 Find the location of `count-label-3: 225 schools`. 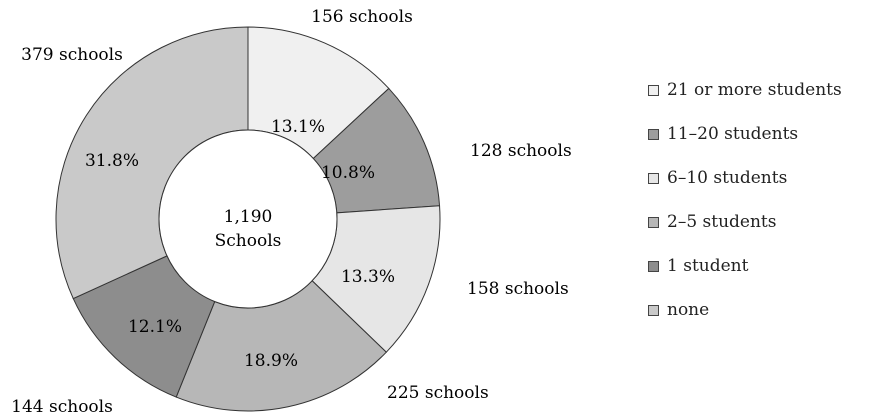

count-label-3: 225 schools is located at coordinates (438, 393).